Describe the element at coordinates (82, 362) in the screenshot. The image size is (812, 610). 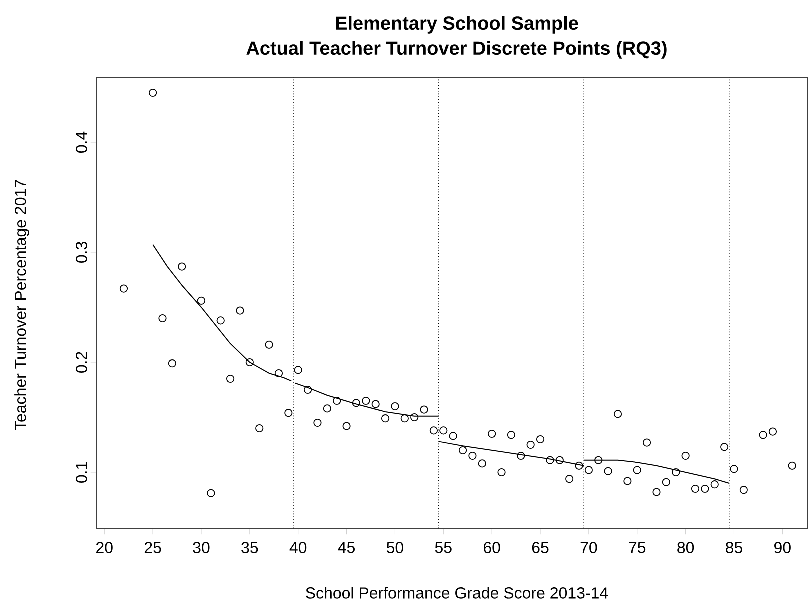
I see `y-tick-label: 0.2` at that location.